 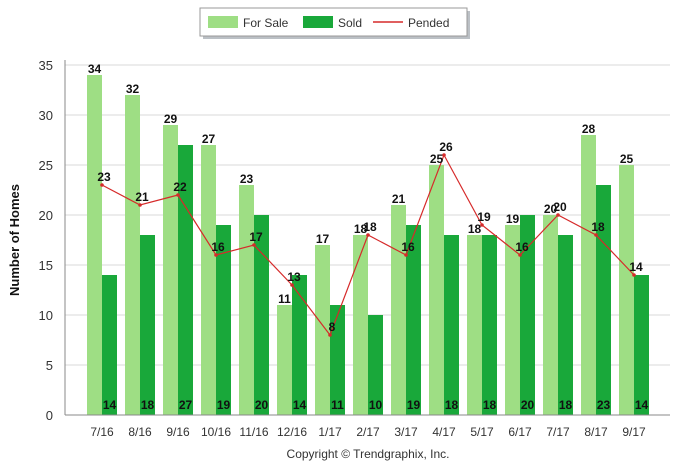 I want to click on legend-swatch-for-sale, so click(x=223, y=22).